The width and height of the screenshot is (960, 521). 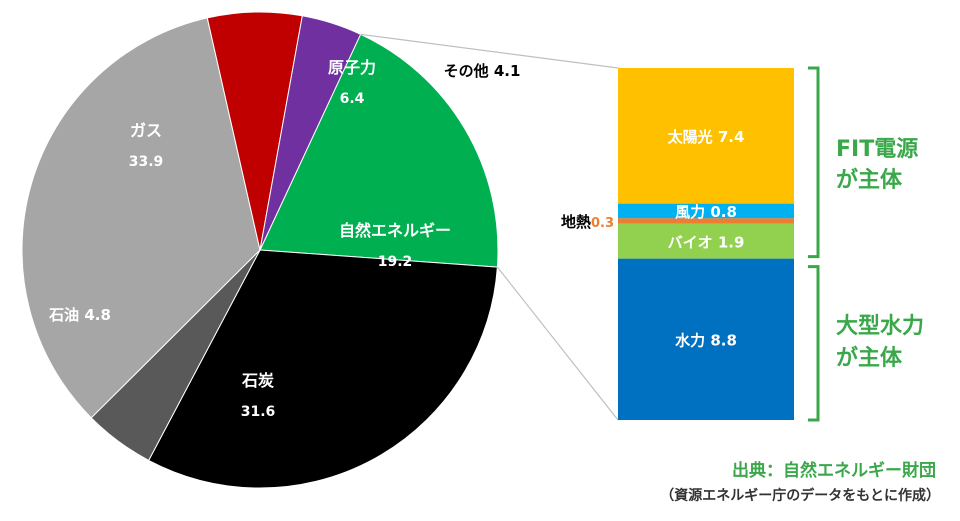 What do you see at coordinates (800, 482) in the screenshot?
I see `source-note: 出典：自然エネルギー財団 （資源エネルギー庁のデータをもとに作成）` at bounding box center [800, 482].